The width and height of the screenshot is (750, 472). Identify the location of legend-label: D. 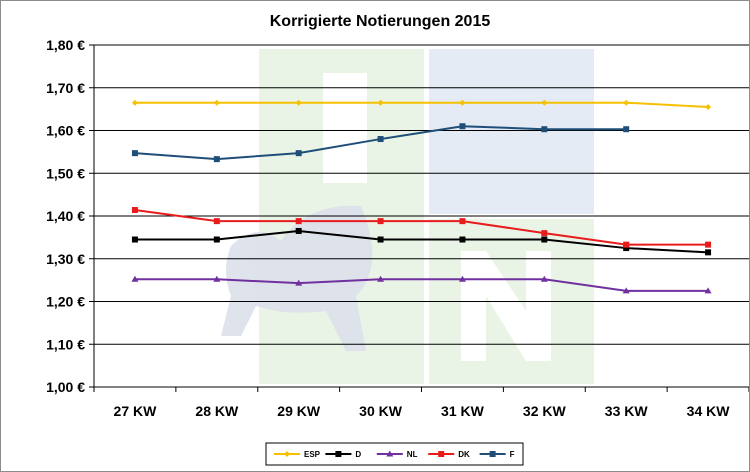
(358, 454).